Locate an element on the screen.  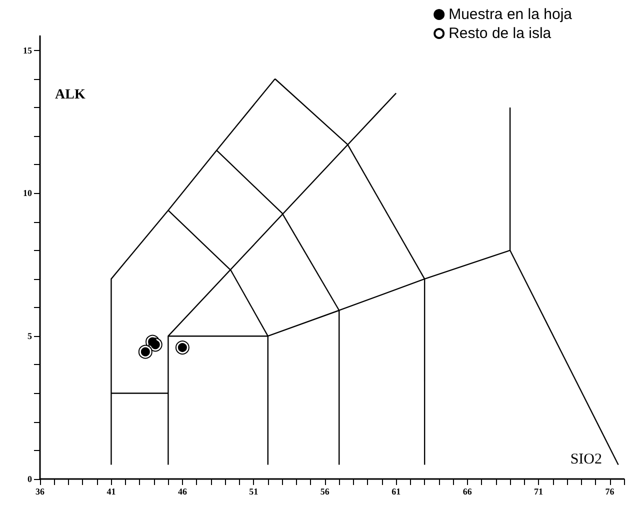
y-tick-label: 15 is located at coordinates (27, 50).